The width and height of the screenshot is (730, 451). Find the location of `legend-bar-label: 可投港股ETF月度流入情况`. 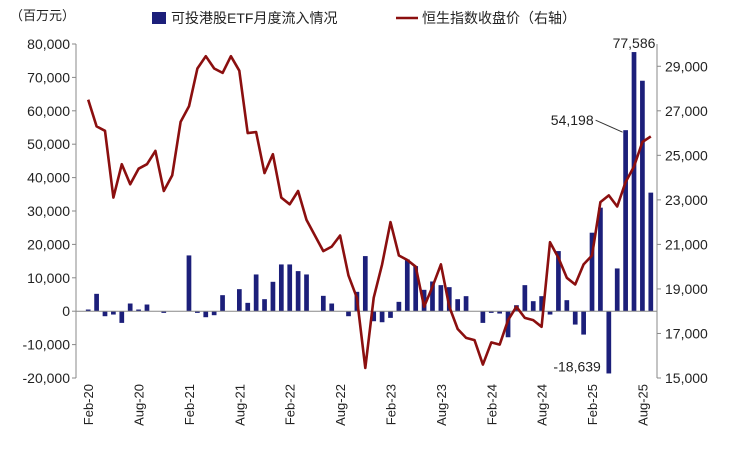

legend-bar-label: 可投港股ETF月度流入情况 is located at coordinates (254, 18).